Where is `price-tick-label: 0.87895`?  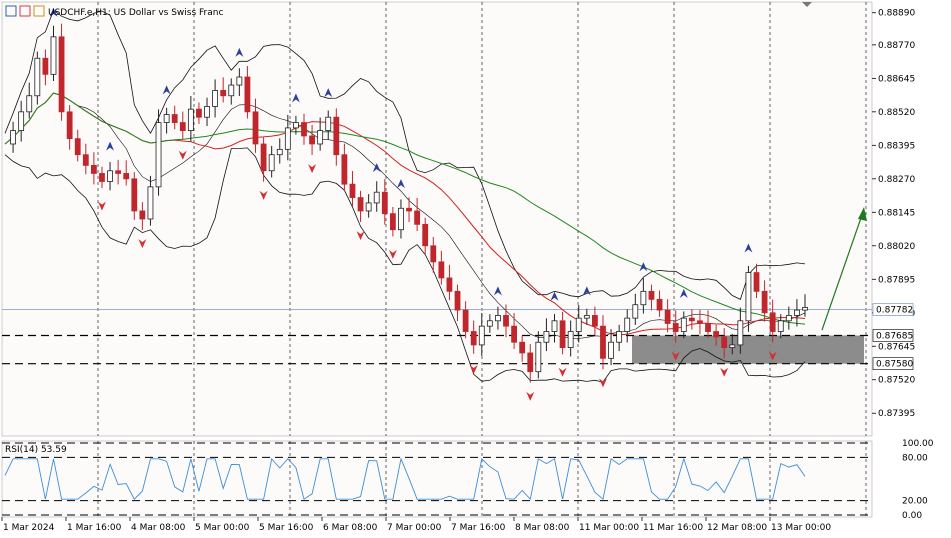
price-tick-label: 0.87895 is located at coordinates (896, 280).